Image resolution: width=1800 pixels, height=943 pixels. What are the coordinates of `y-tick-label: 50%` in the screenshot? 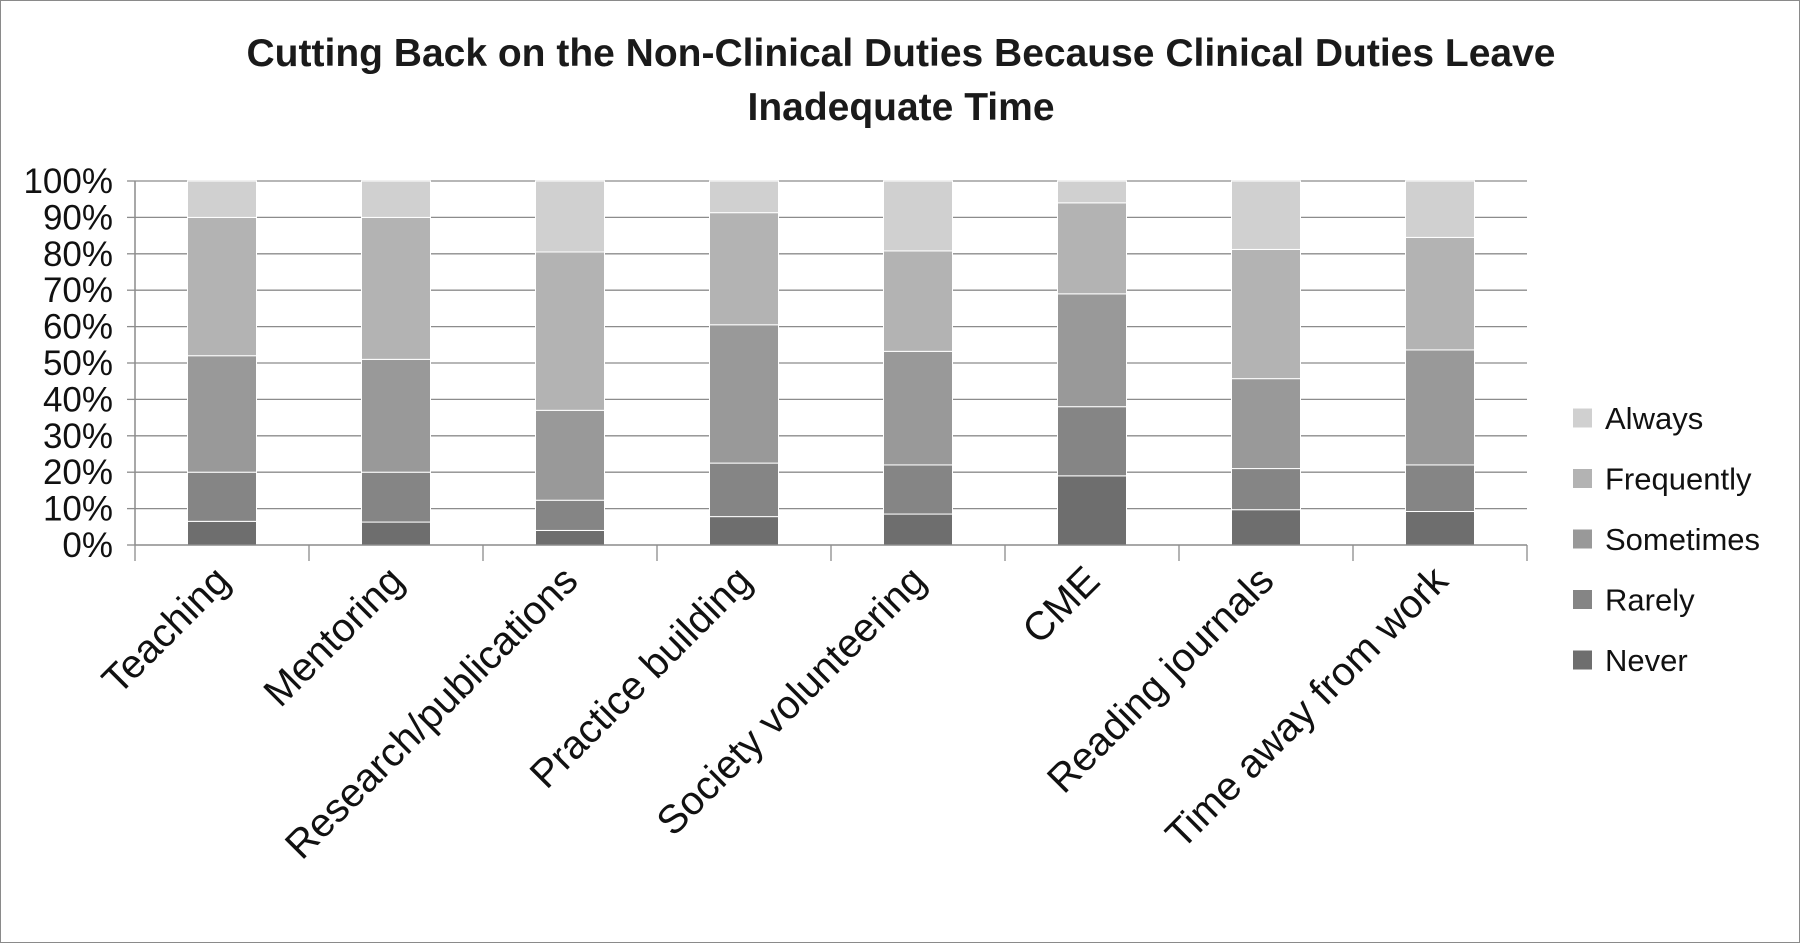 It's located at (78, 363).